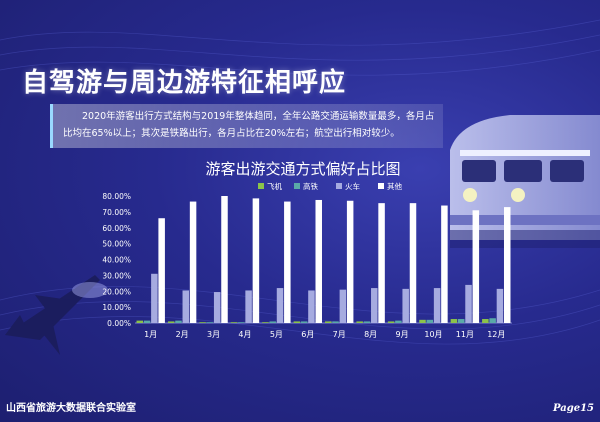  What do you see at coordinates (394, 186) in the screenshot?
I see `legend-label: 其他` at bounding box center [394, 186].